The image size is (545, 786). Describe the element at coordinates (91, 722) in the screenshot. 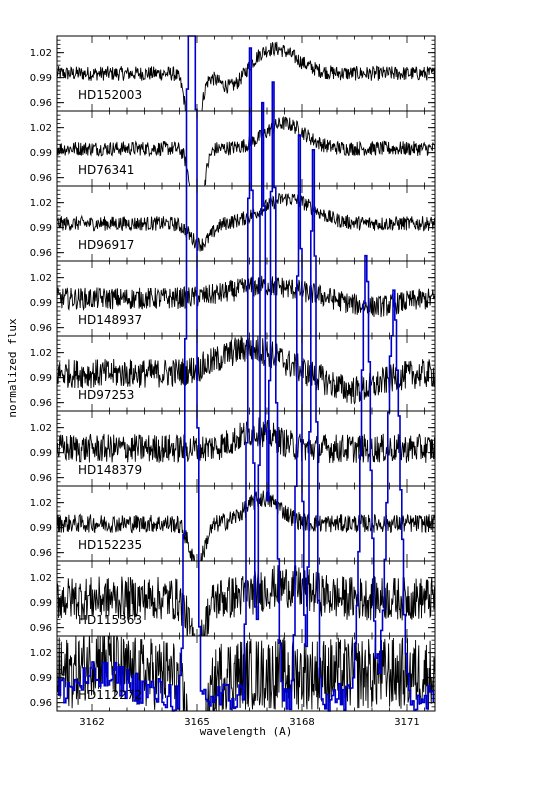

I see `x-tick-label: 3162` at that location.